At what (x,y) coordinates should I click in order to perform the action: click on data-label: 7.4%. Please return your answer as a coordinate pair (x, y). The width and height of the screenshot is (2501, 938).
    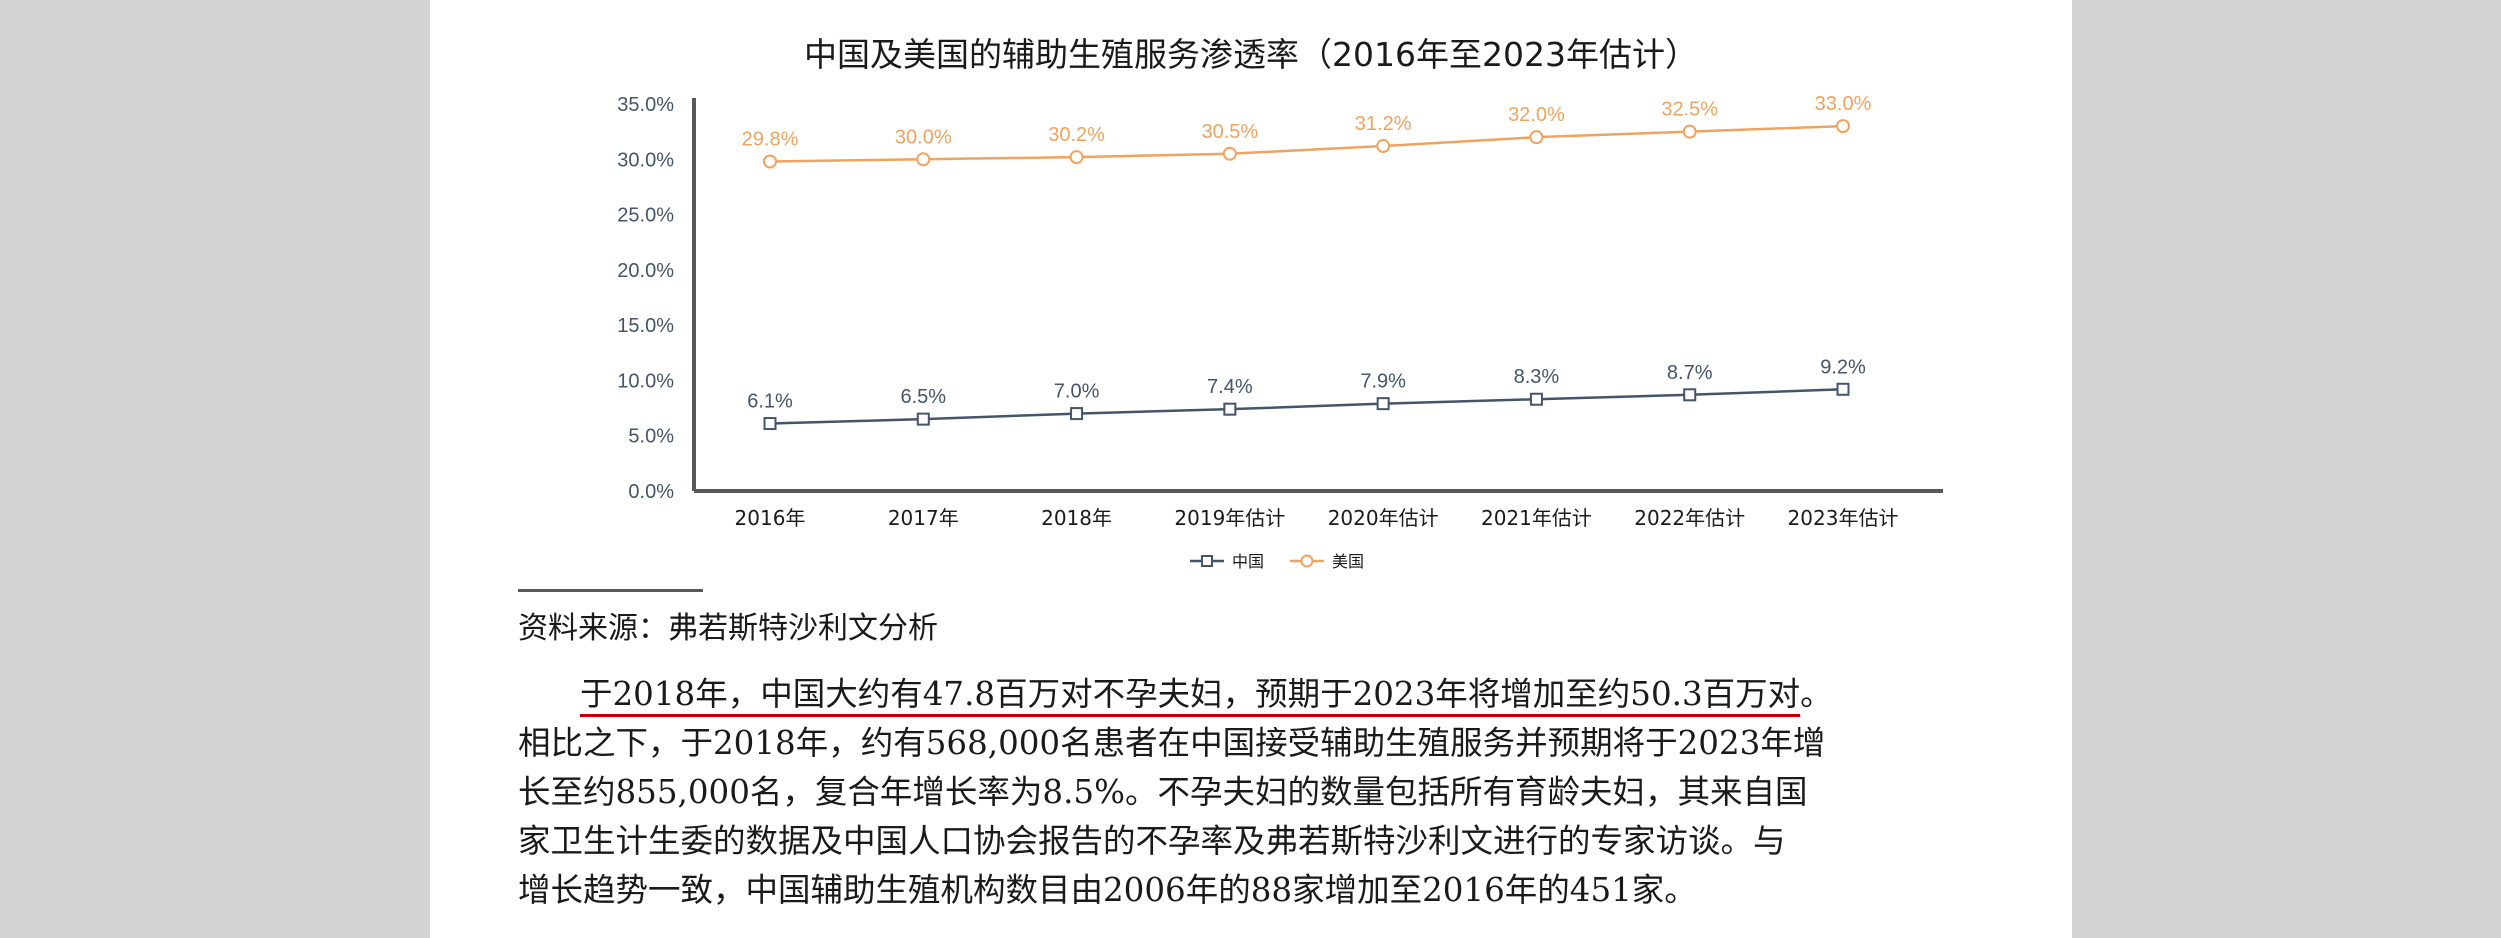
    Looking at the image, I should click on (1230, 387).